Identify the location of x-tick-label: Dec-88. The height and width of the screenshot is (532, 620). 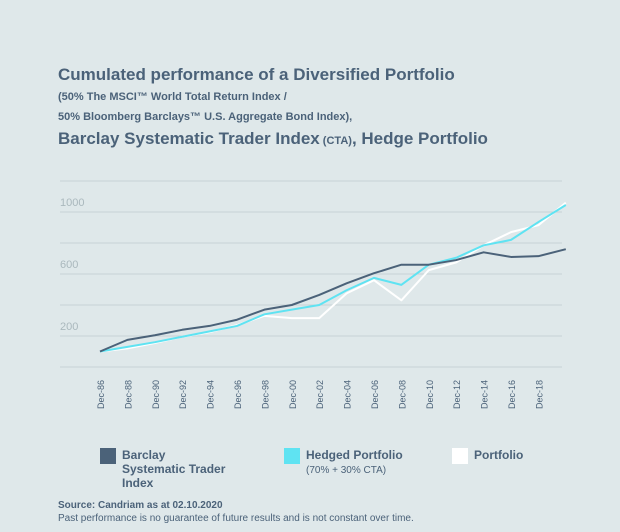
(128, 394).